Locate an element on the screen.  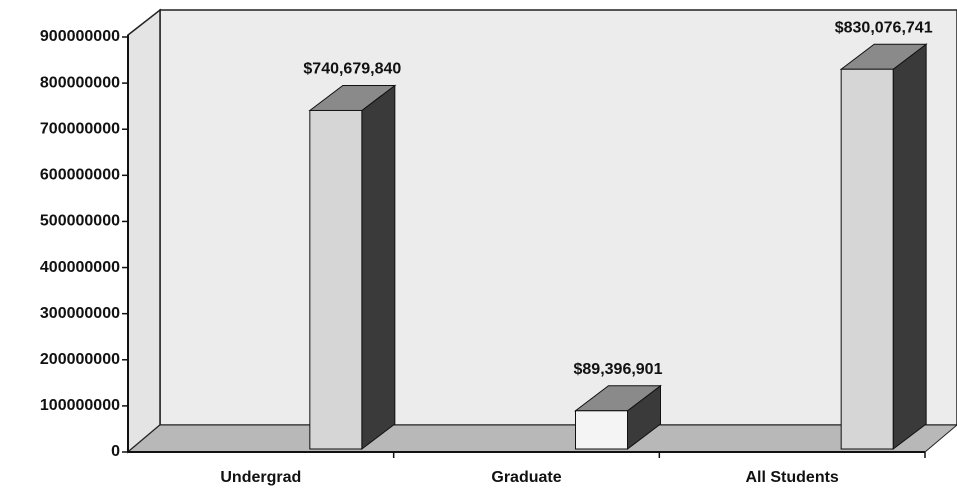
y-tick-label: 200000000 is located at coordinates (80, 359).